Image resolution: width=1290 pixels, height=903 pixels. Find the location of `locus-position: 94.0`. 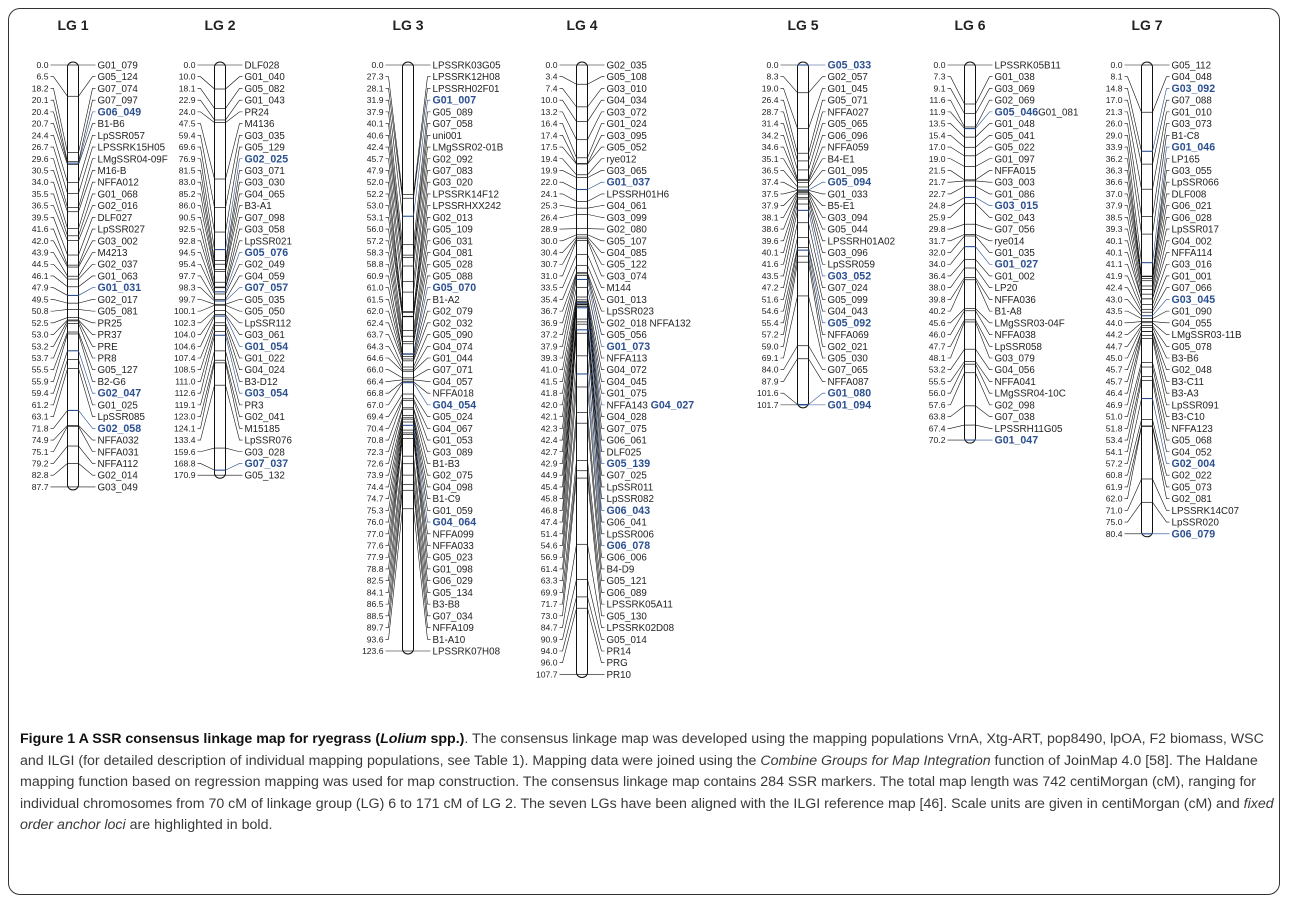

locus-position: 94.0 is located at coordinates (549, 651).